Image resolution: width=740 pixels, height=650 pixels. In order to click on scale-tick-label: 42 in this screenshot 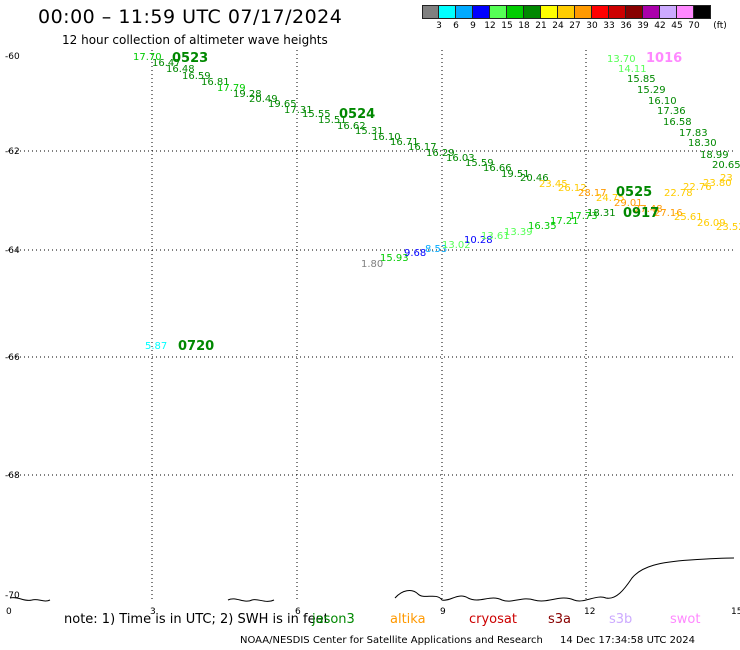, I will do `click(660, 26)`.